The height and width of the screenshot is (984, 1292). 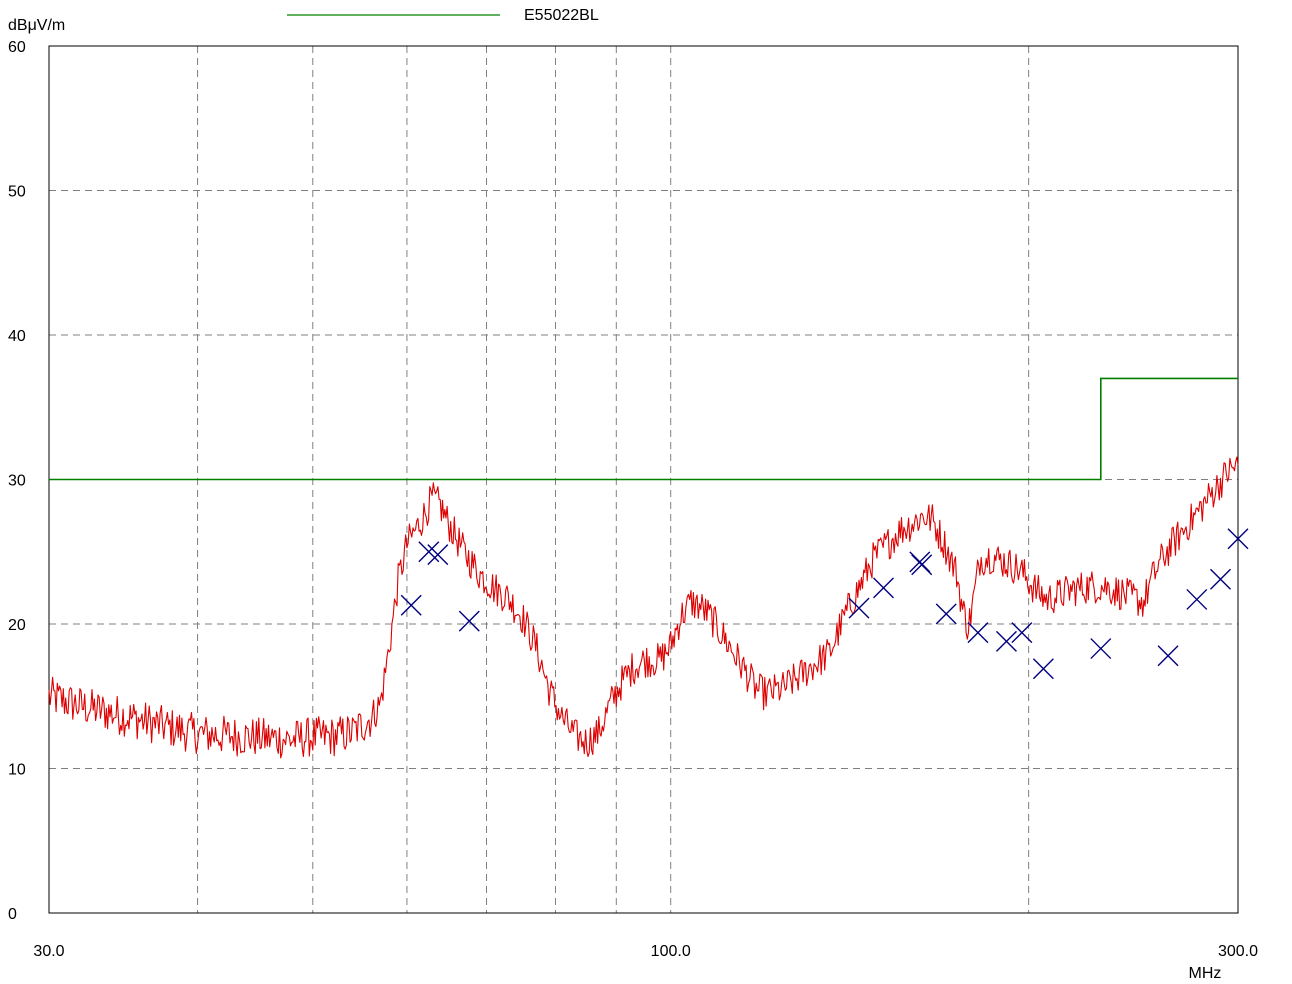 I want to click on y-tick-label: 0, so click(x=12, y=914).